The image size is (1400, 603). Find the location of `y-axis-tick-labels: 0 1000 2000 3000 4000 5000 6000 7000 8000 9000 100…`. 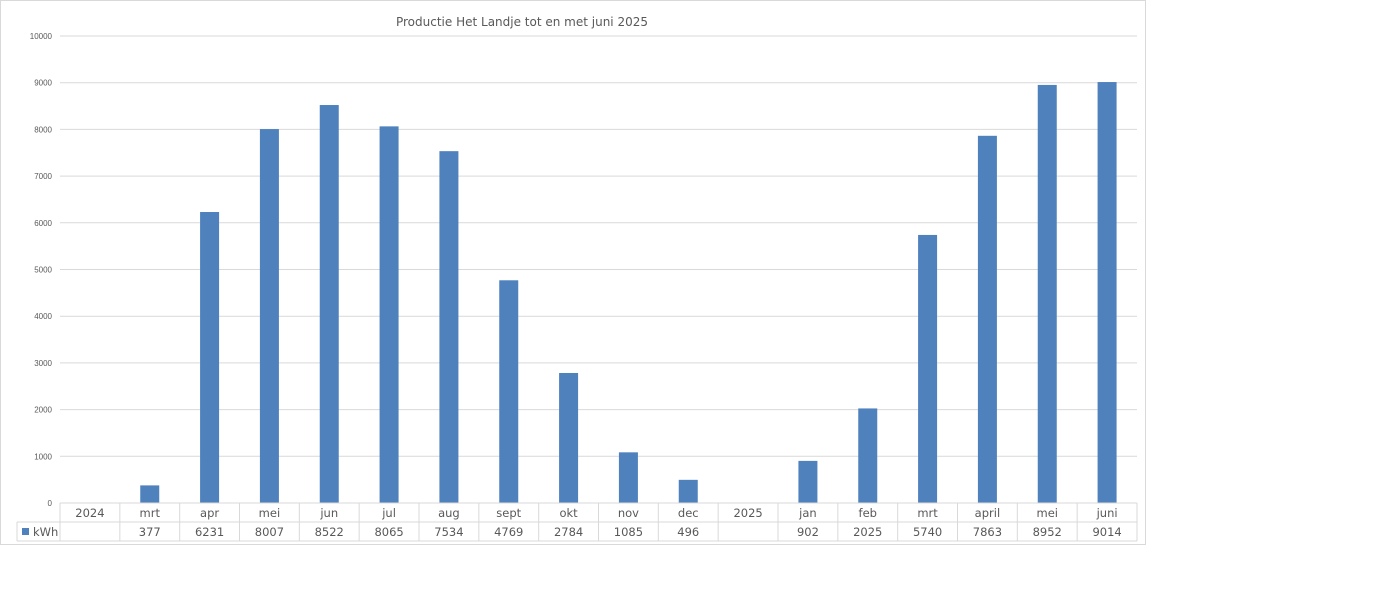

y-axis-tick-labels: 0 1000 2000 3000 4000 5000 6000 7000 8000 9000 100… is located at coordinates (41, 270).